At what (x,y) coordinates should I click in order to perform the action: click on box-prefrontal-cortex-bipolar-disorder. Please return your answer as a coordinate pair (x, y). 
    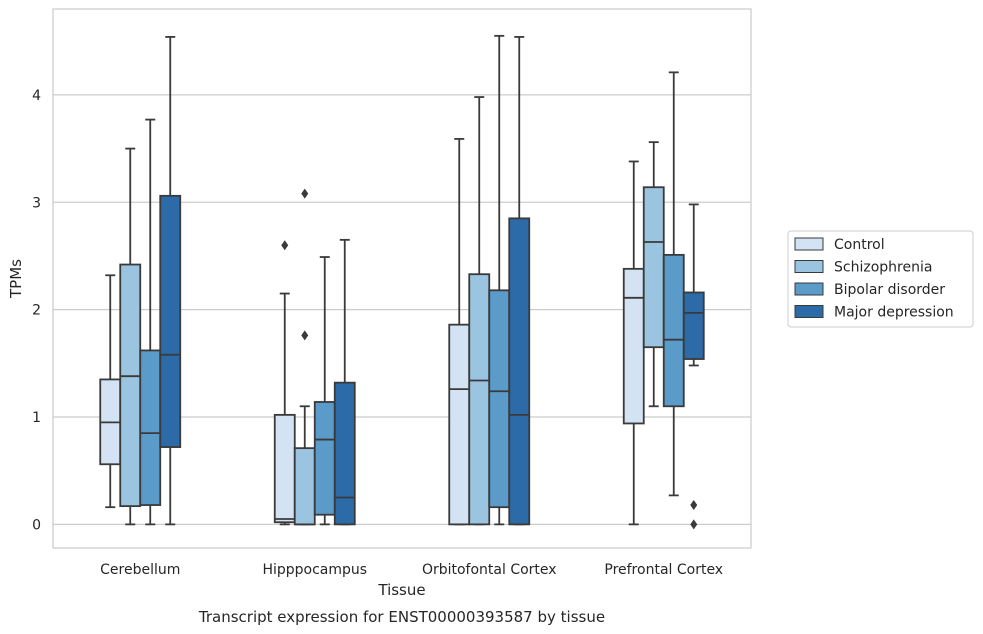
    Looking at the image, I should click on (673, 284).